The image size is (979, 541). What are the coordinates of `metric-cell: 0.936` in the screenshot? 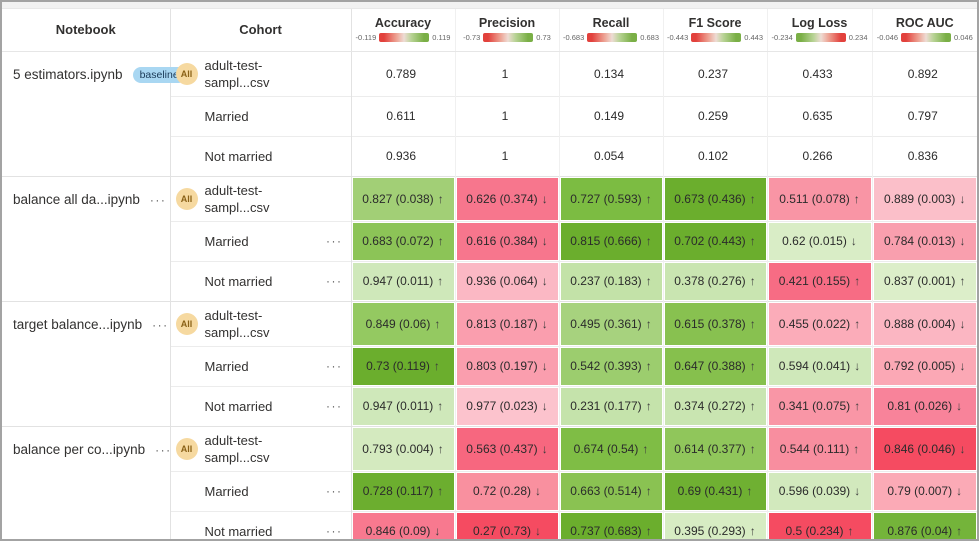 It's located at (402, 155).